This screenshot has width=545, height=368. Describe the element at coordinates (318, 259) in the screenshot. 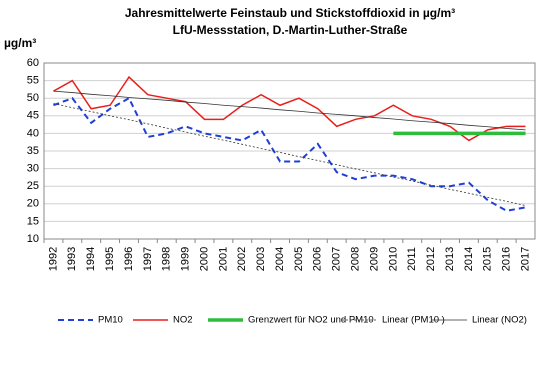

I see `x-tick-label: 2006` at that location.